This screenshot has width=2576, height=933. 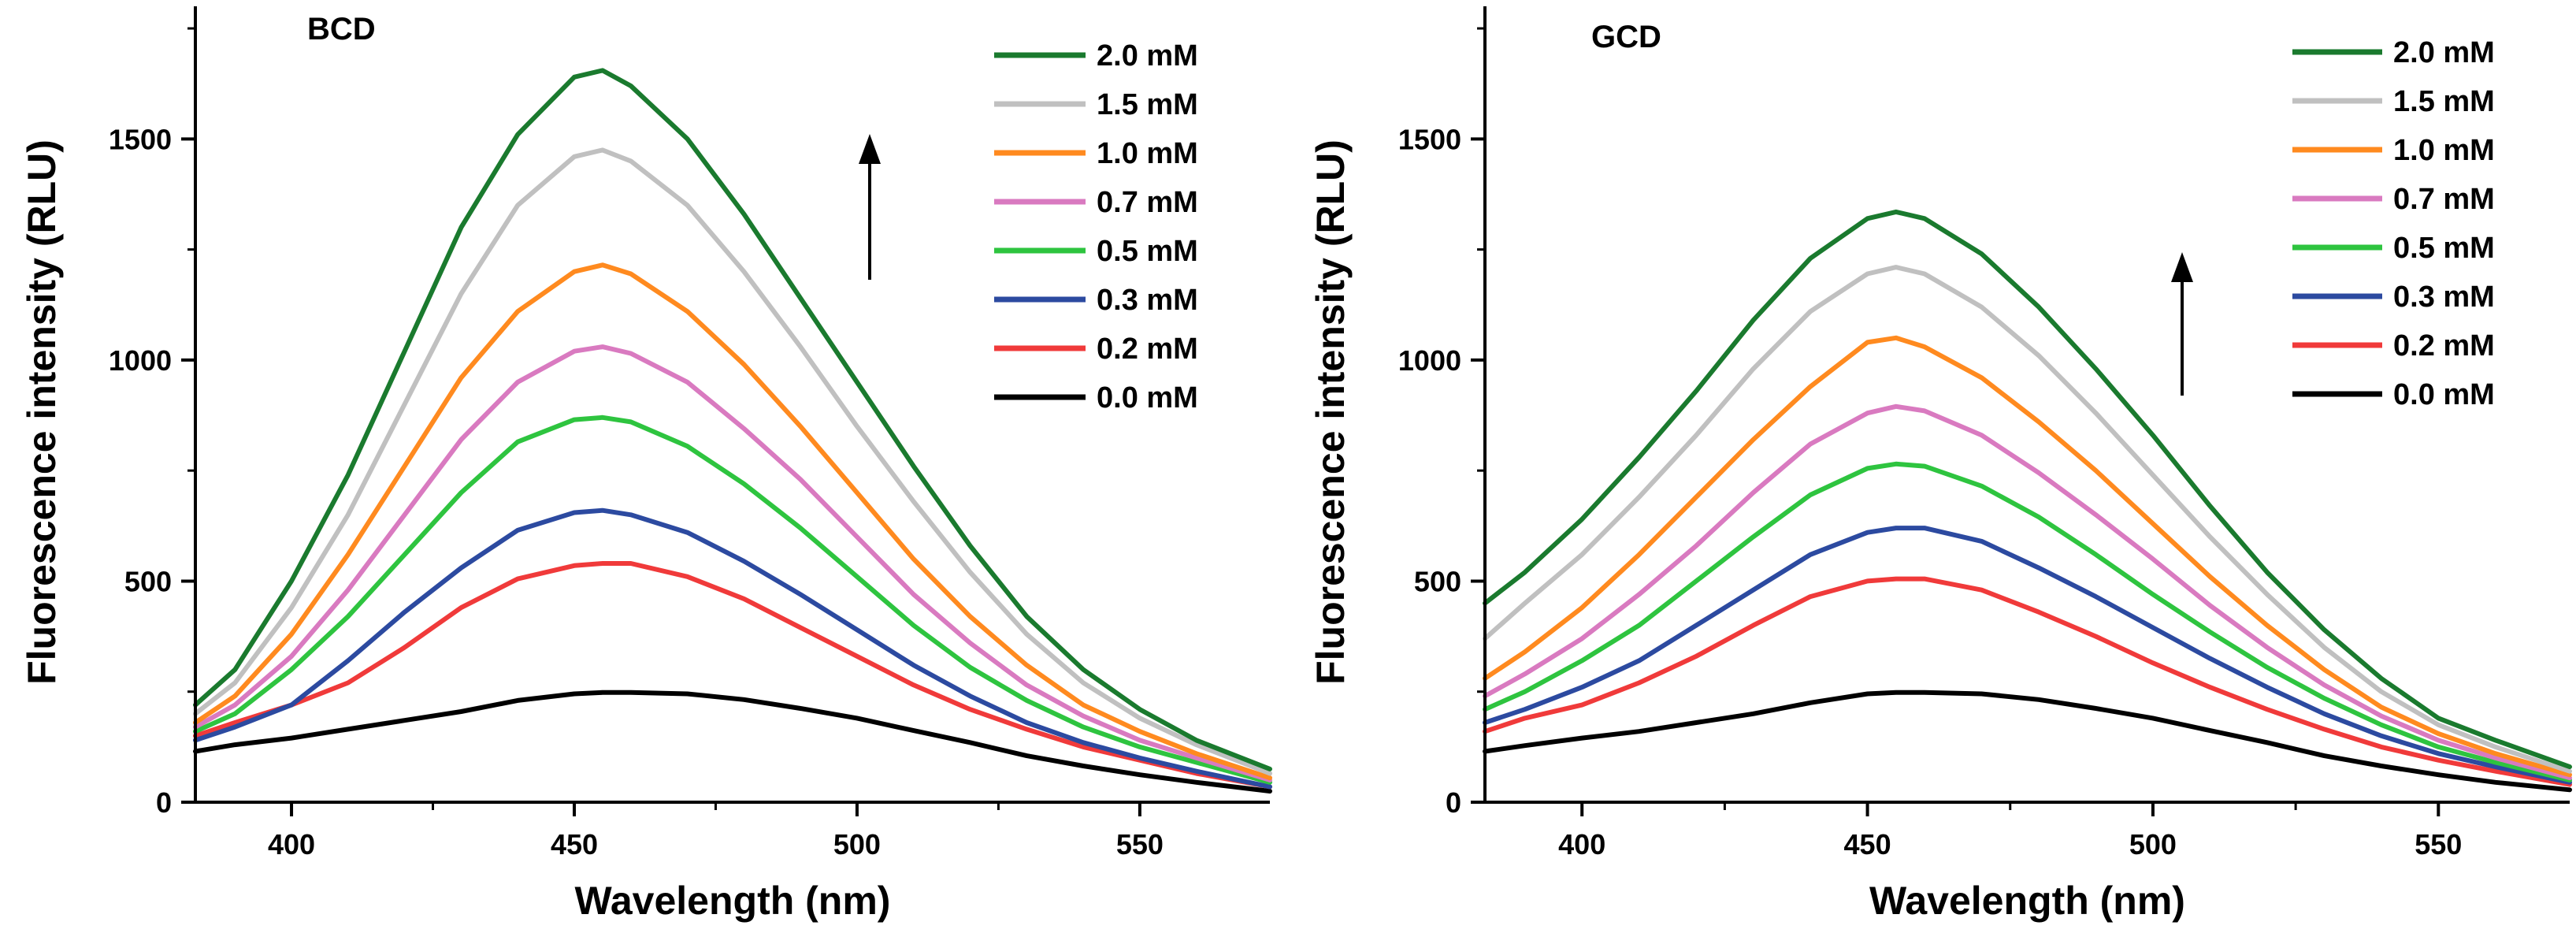 What do you see at coordinates (1626, 37) in the screenshot?
I see `panel-title: GCD` at bounding box center [1626, 37].